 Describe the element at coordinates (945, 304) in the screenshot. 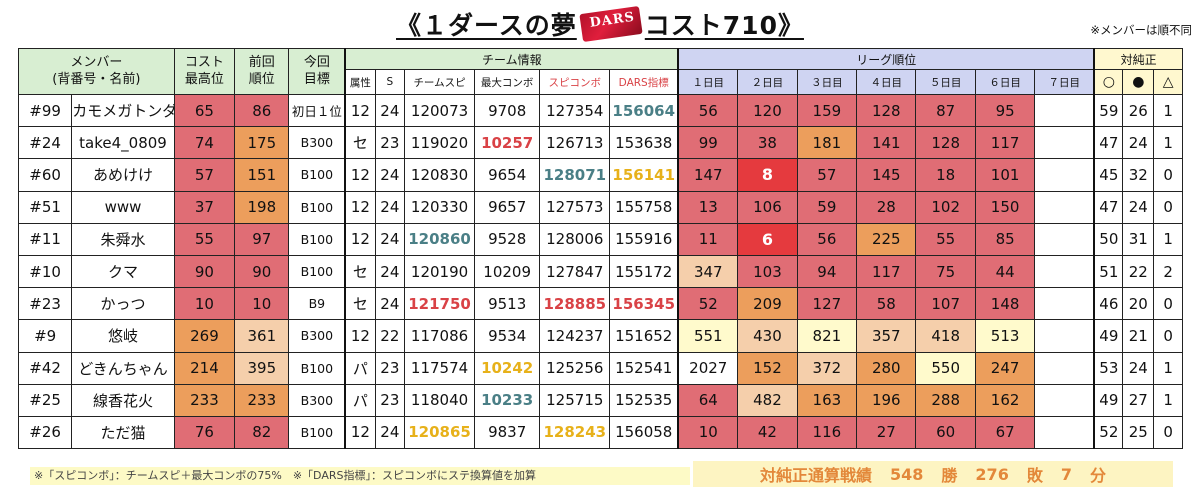

I see `league-day-5: 107` at that location.